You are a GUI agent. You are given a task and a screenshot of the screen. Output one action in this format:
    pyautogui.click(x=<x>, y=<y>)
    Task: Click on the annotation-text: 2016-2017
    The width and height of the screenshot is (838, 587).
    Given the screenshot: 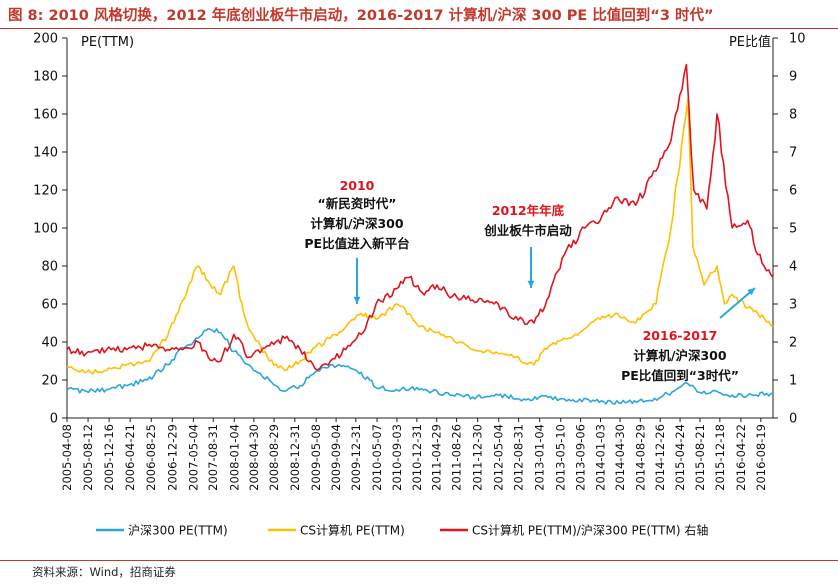 What is the action you would take?
    pyautogui.click(x=680, y=335)
    